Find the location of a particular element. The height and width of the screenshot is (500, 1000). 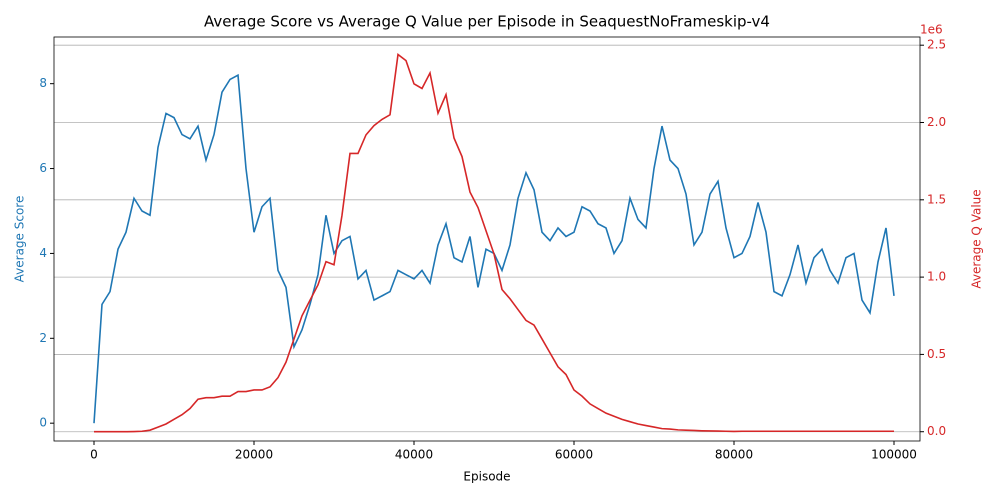

y2-offset-label: 1e6 is located at coordinates (931, 30).